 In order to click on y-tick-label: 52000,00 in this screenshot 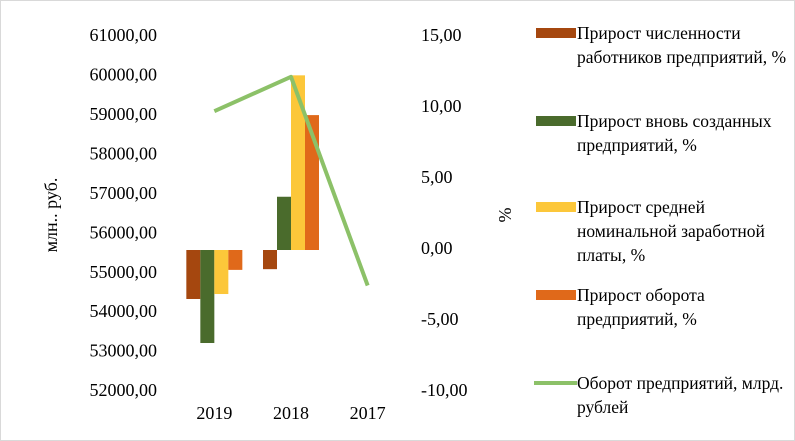, I will do `click(124, 390)`.